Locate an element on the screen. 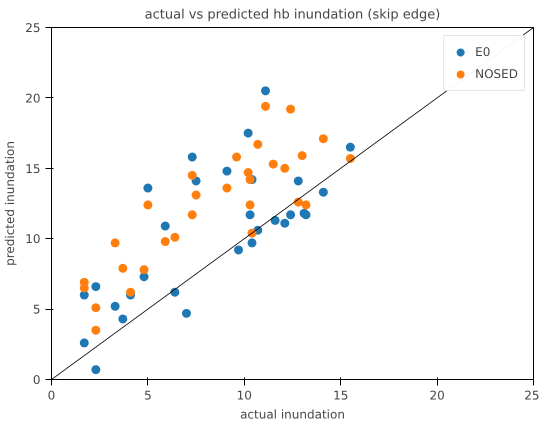 The width and height of the screenshot is (539, 424). x-tick-label: 5 is located at coordinates (148, 395).